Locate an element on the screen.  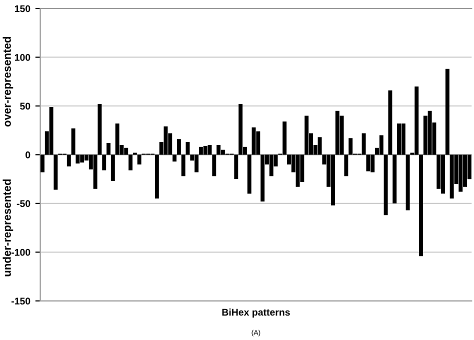
y-tick-label: 50 is located at coordinates (25, 106).